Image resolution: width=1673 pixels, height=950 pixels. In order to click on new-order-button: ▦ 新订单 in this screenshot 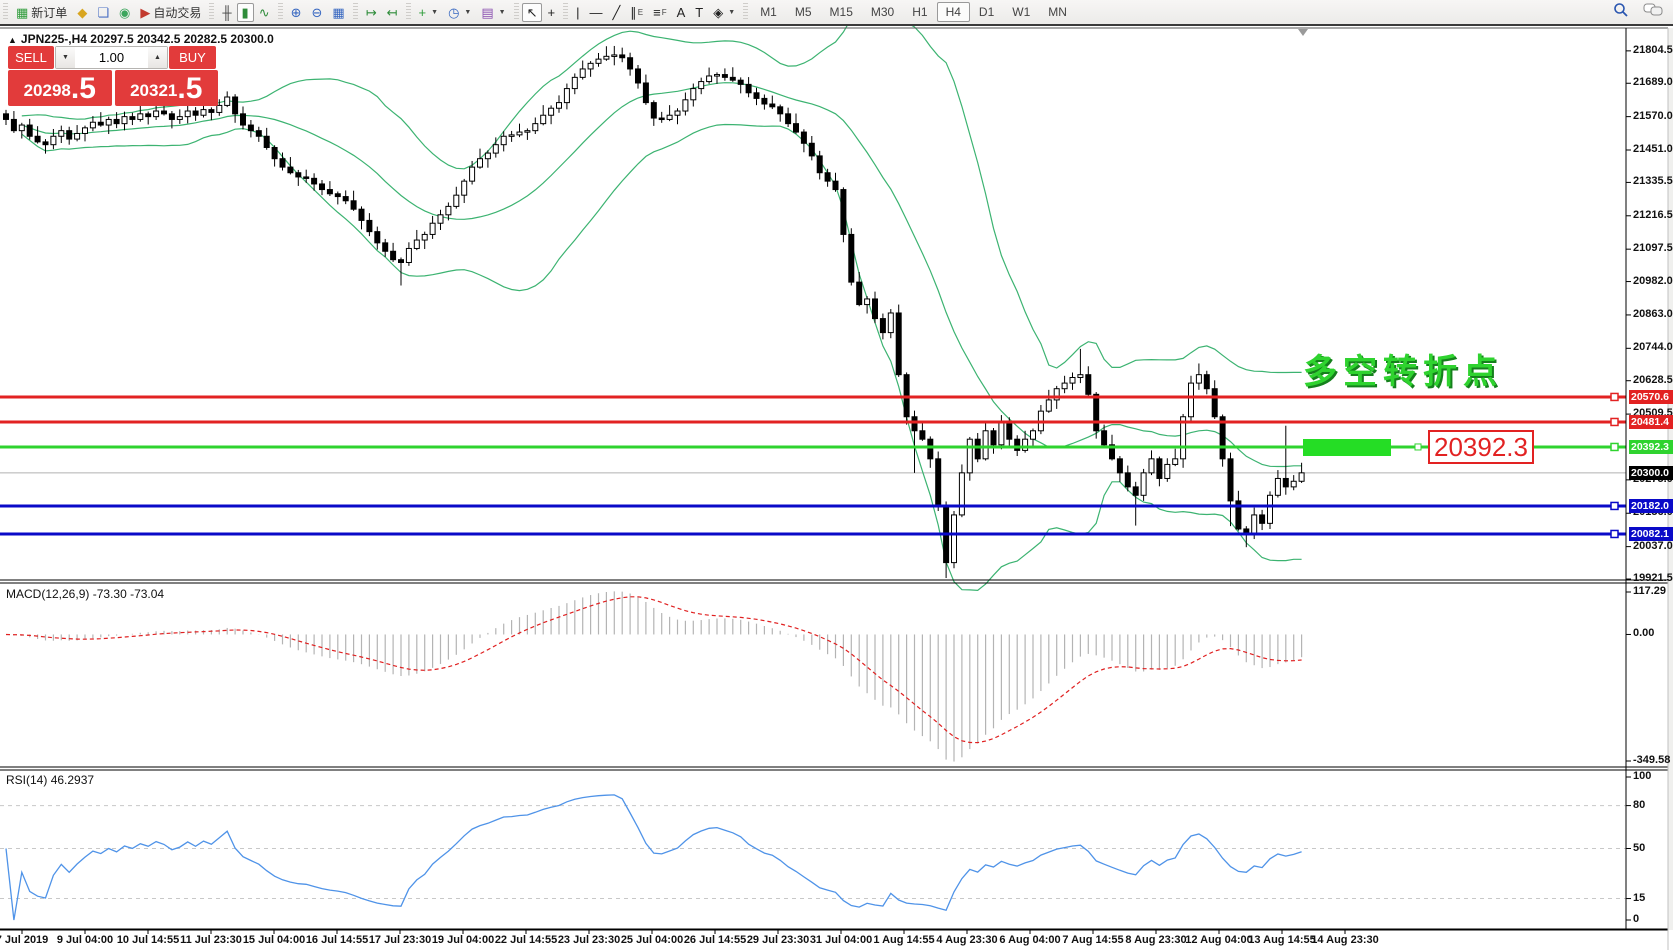, I will do `click(41, 12)`.